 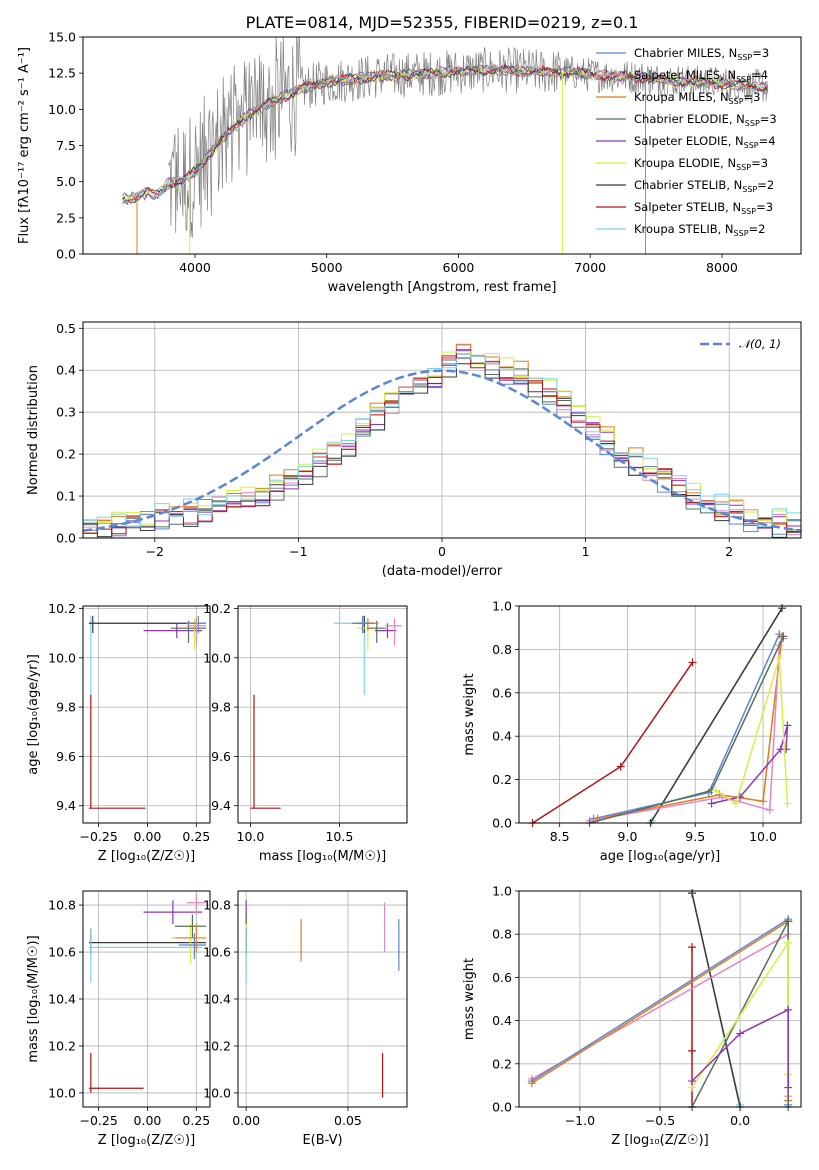 I want to click on y-tick-label: 0.1, so click(x=66, y=496).